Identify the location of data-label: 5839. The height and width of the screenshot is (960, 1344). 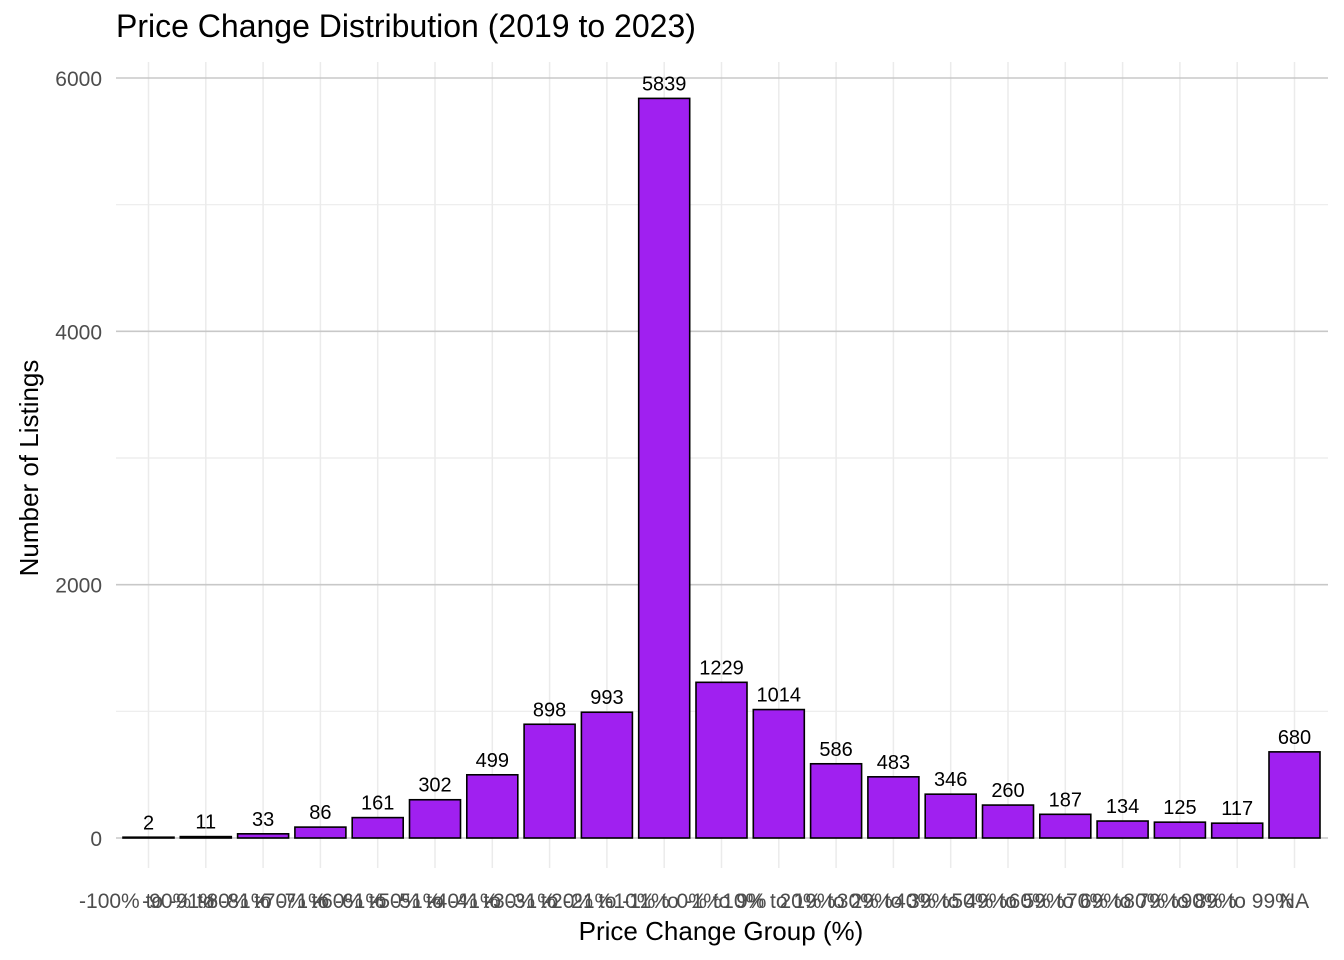
(664, 84).